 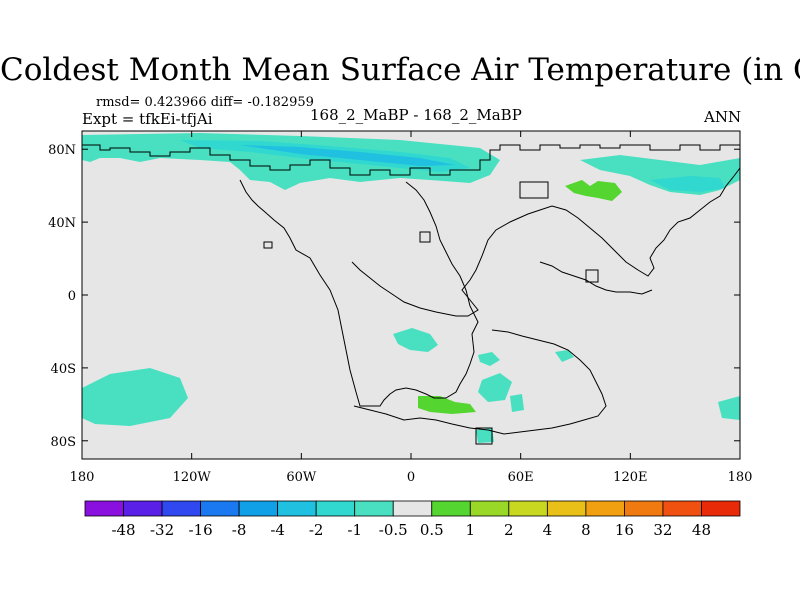 I want to click on lat-tick-label: 0, so click(x=72, y=296).